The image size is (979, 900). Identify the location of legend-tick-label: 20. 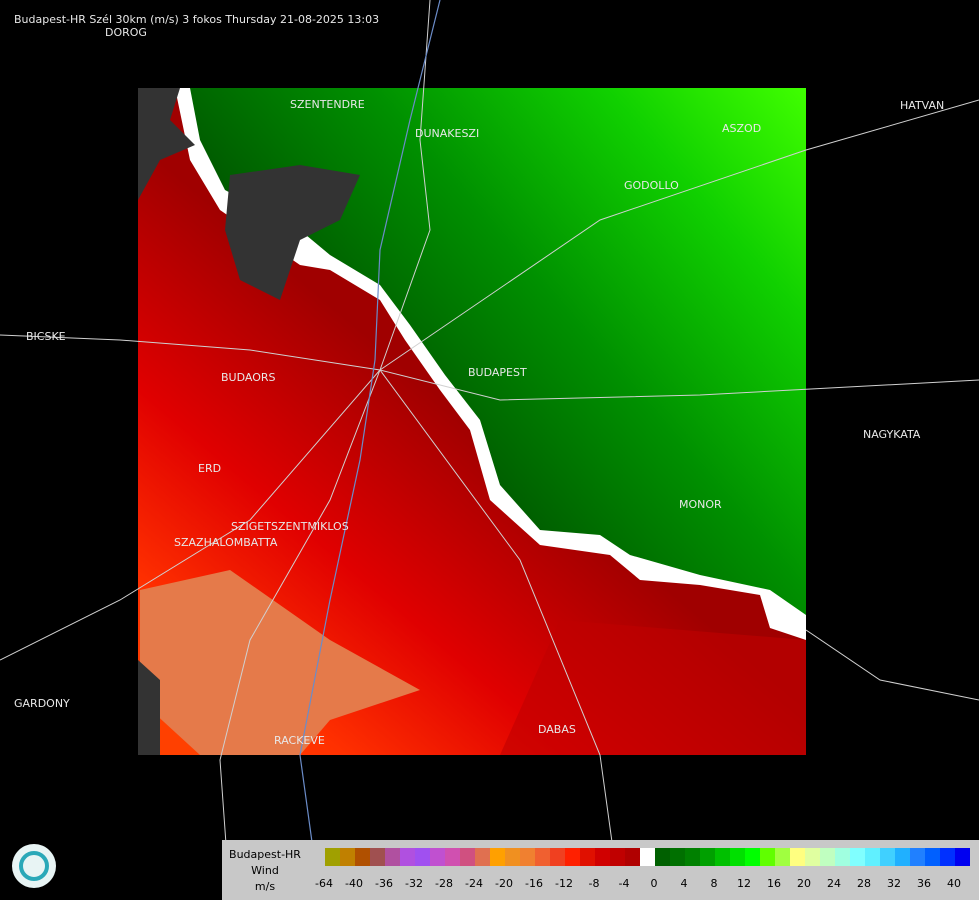
(804, 883).